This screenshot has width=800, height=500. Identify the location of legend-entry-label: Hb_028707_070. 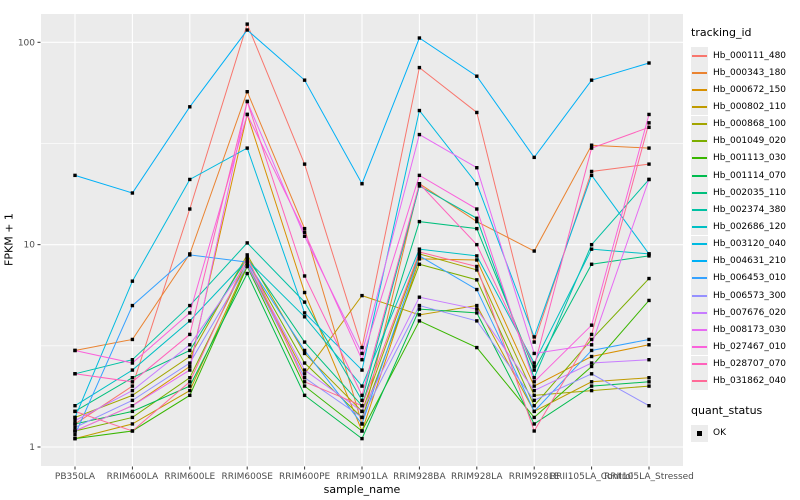
(750, 364).